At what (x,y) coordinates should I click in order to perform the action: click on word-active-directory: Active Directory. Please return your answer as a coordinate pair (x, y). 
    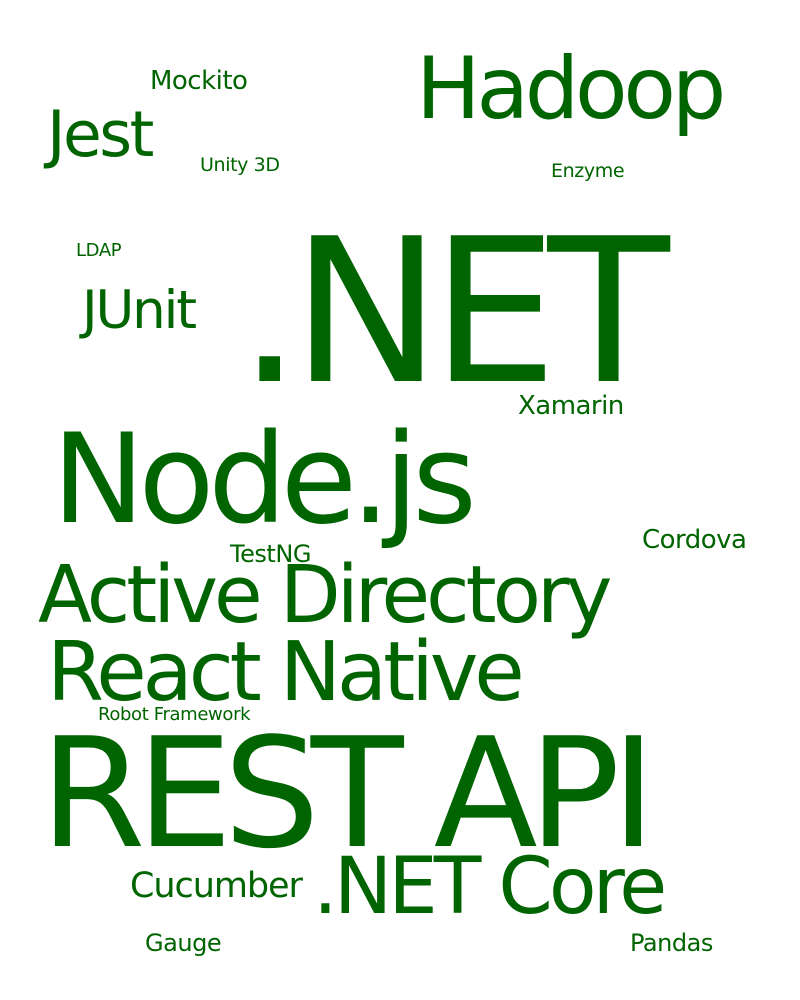
    Looking at the image, I should click on (325, 595).